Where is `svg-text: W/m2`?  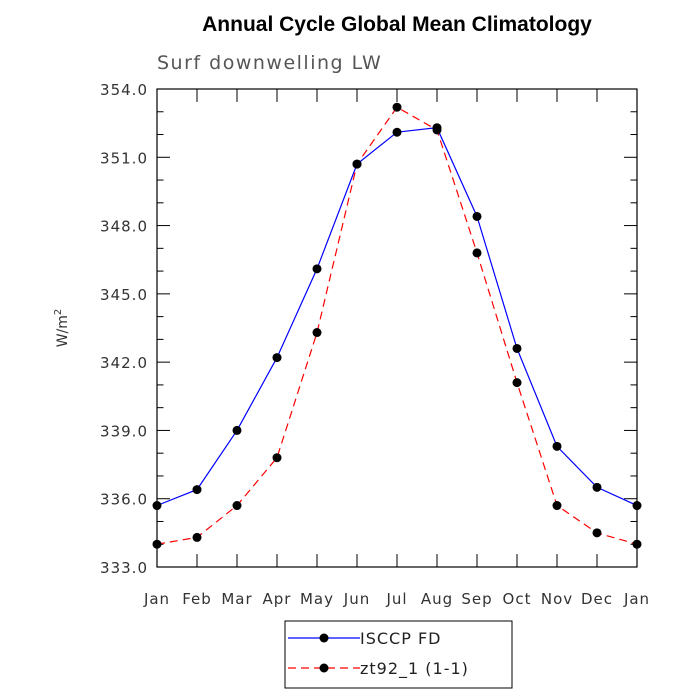 svg-text: W/m2 is located at coordinates (62, 328).